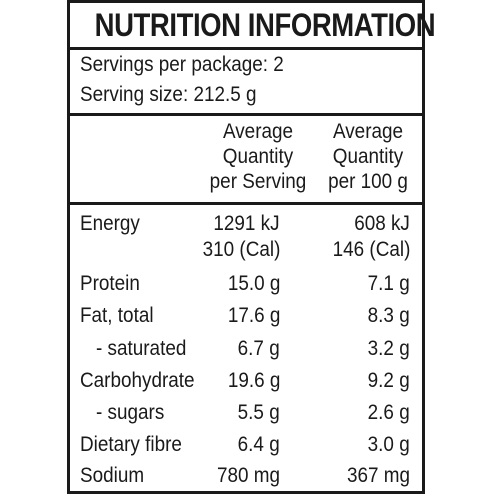 This screenshot has height=498, width=498. Describe the element at coordinates (265, 25) in the screenshot. I see `panel-title: NUTRITION INFORMATION` at that location.